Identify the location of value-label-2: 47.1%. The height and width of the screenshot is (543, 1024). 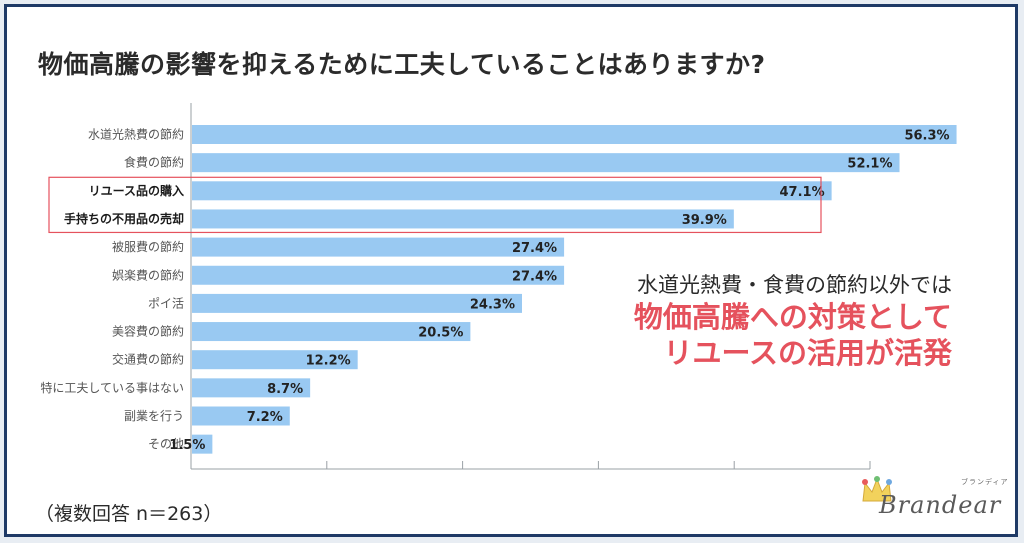
(802, 192).